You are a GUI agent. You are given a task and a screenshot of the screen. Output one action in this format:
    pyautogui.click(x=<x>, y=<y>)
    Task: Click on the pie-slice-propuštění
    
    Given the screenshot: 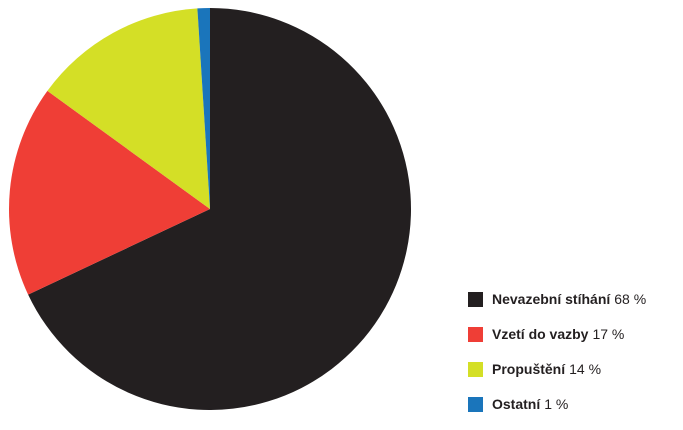 What is the action you would take?
    pyautogui.click(x=128, y=109)
    